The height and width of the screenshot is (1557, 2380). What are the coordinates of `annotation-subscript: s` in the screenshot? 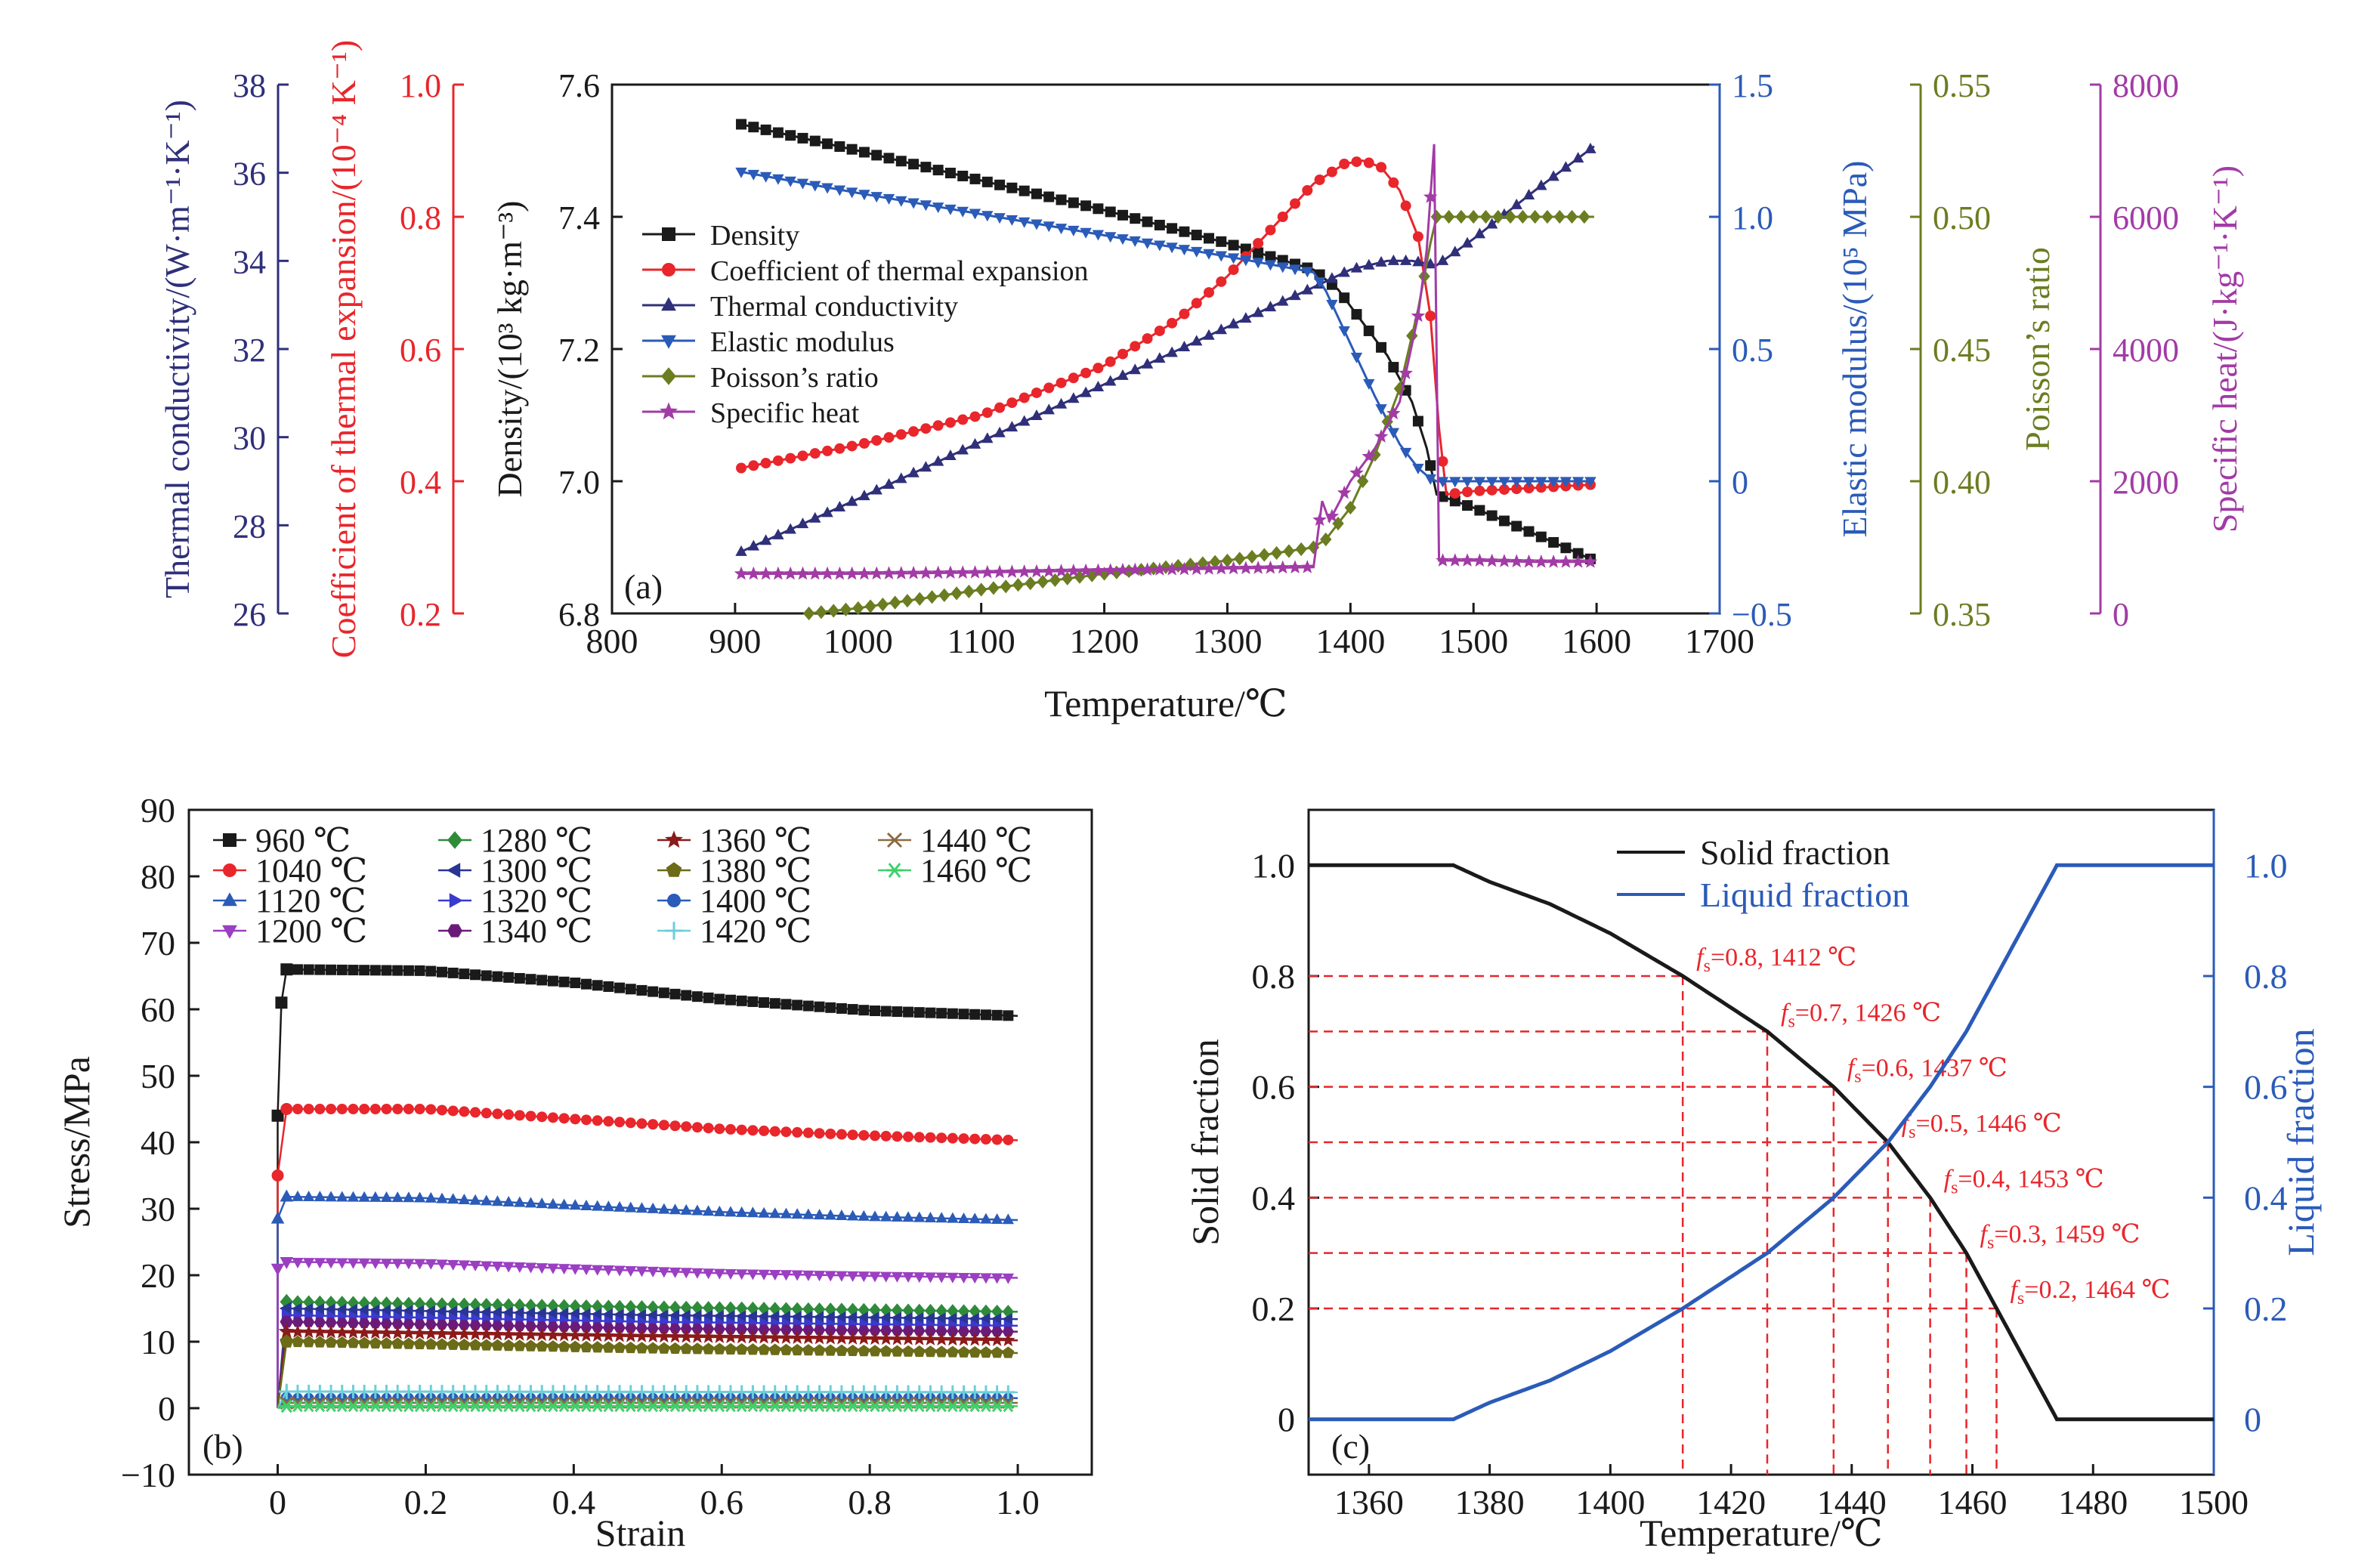 It's located at (2020, 1298).